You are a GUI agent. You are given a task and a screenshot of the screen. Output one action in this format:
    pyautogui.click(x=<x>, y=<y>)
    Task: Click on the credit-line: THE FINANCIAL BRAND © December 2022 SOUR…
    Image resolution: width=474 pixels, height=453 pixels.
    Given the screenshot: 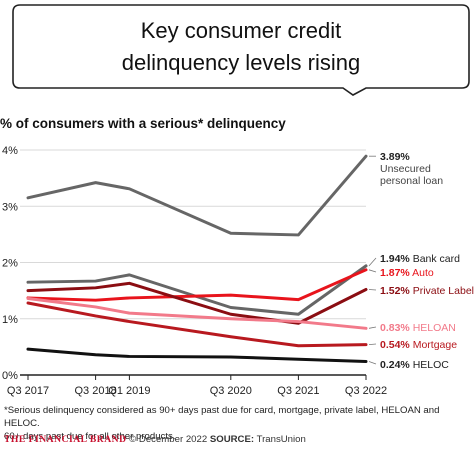 What is the action you would take?
    pyautogui.click(x=238, y=439)
    